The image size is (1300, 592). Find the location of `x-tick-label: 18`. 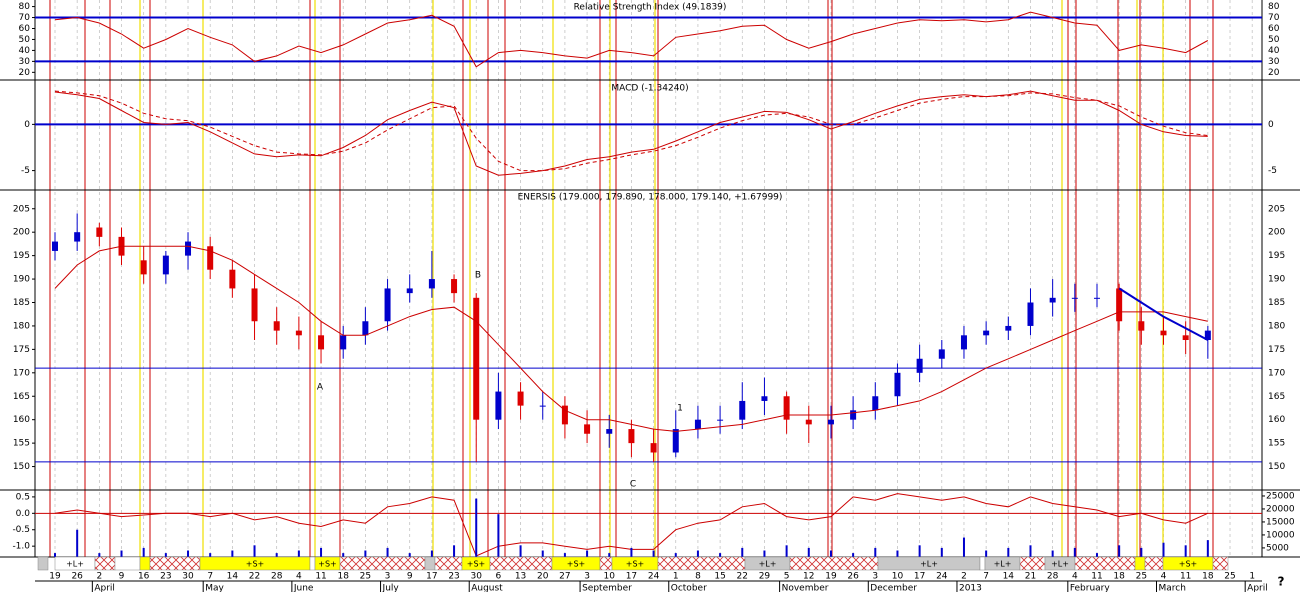

x-tick-label: 18 is located at coordinates (343, 577).